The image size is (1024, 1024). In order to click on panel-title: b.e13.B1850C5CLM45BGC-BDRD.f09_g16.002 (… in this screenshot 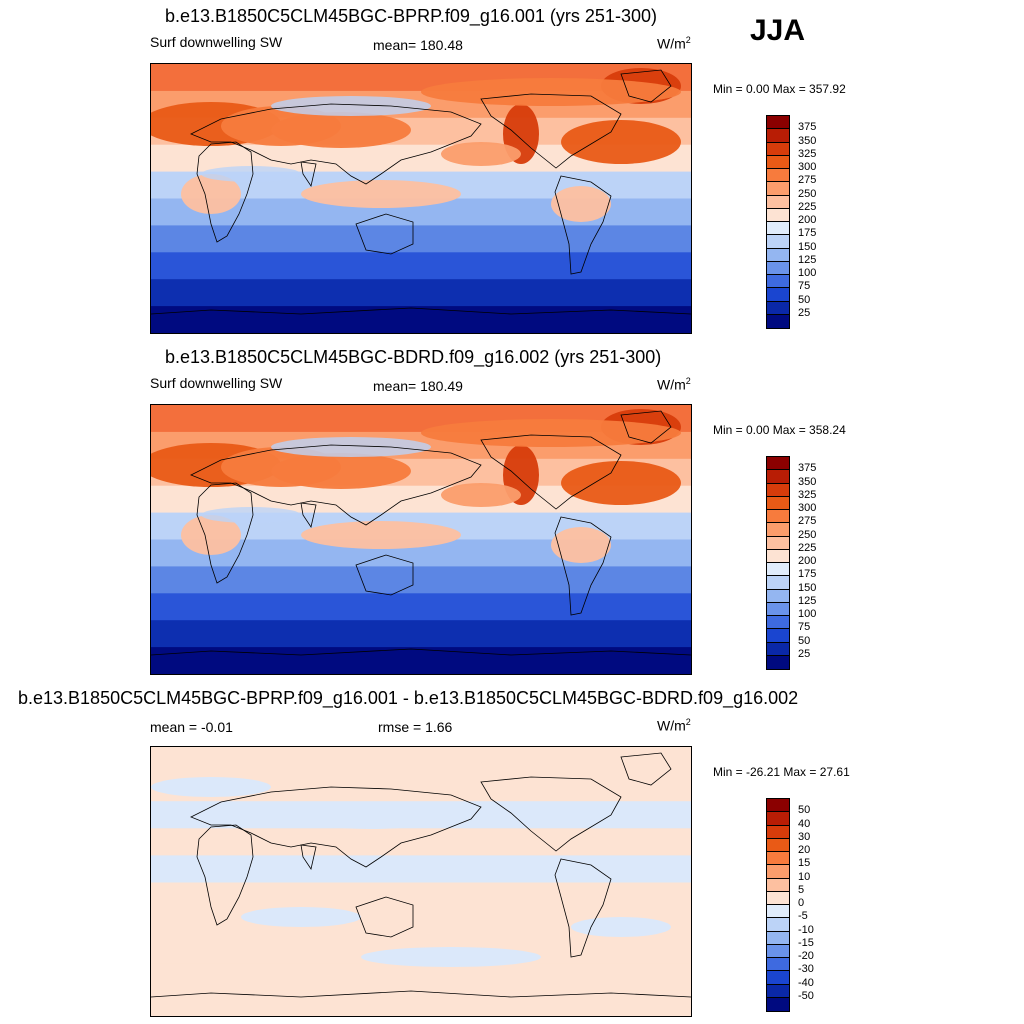, I will do `click(413, 357)`.